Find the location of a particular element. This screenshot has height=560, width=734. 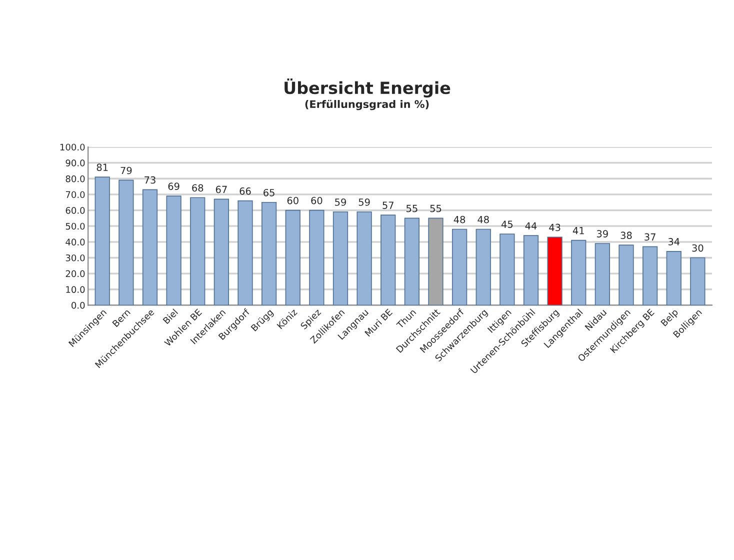

y-tick-label: 80.0 is located at coordinates (75, 178).